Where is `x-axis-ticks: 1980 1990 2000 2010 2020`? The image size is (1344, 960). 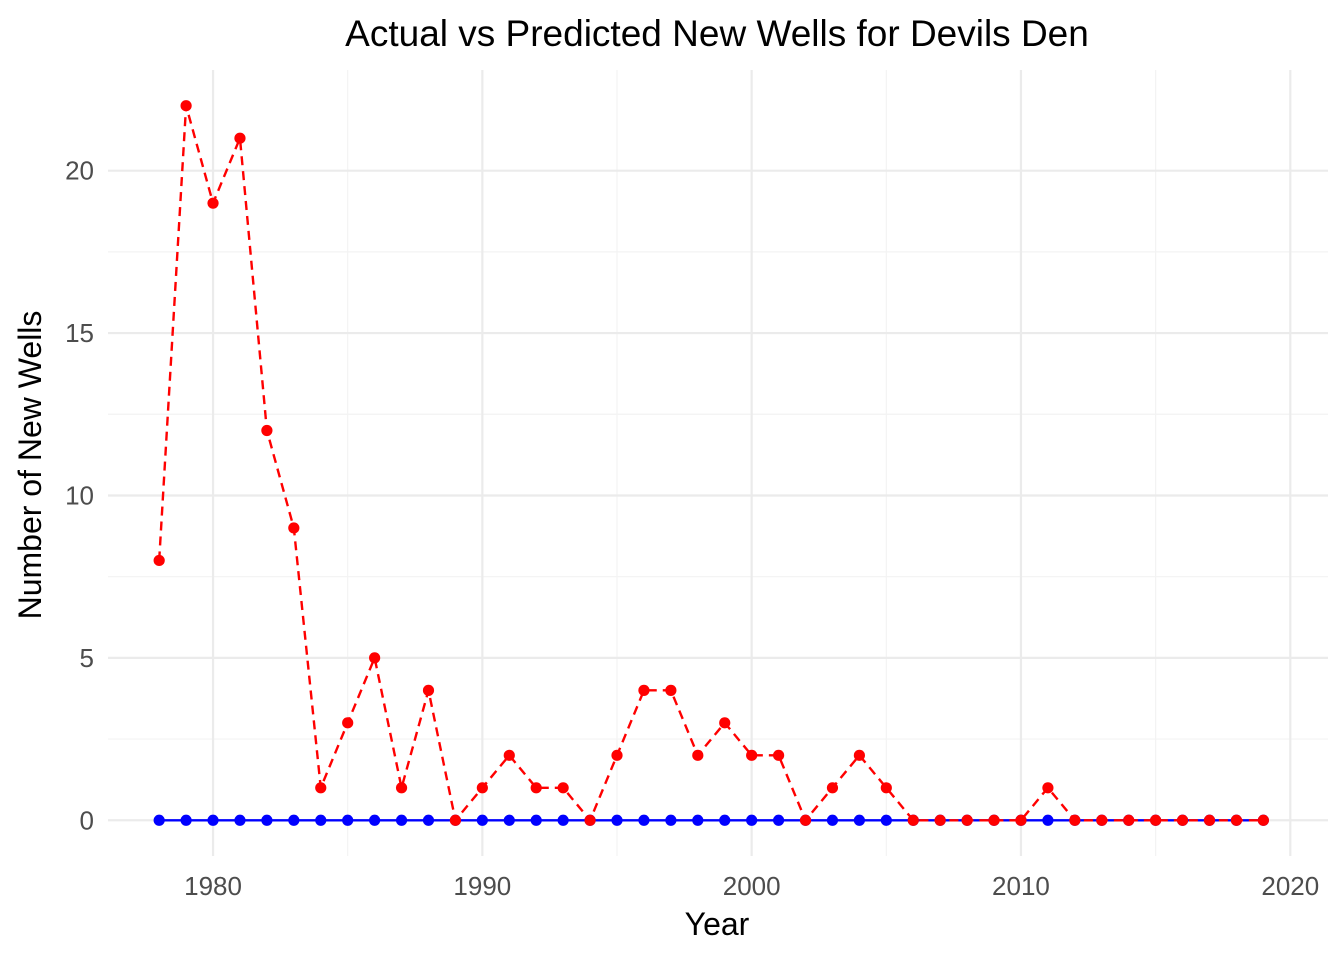
x-axis-ticks: 1980 1990 2000 2010 2020 is located at coordinates (751, 886).